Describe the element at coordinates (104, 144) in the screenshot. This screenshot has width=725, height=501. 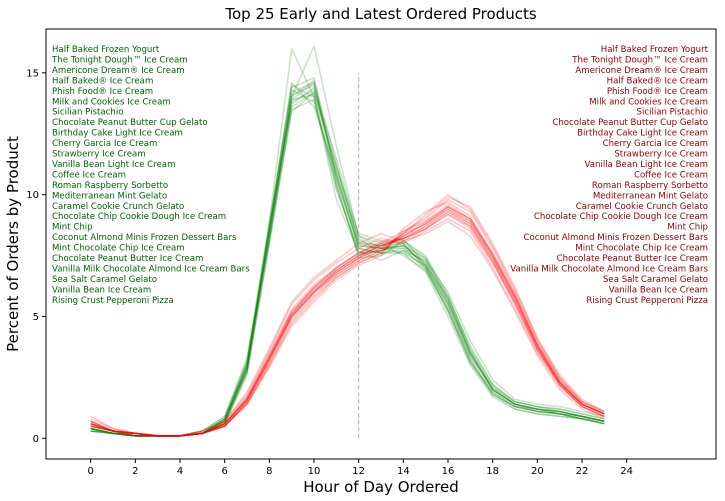
I see `early-product-label: Cherry Garcia Ice Cream` at that location.